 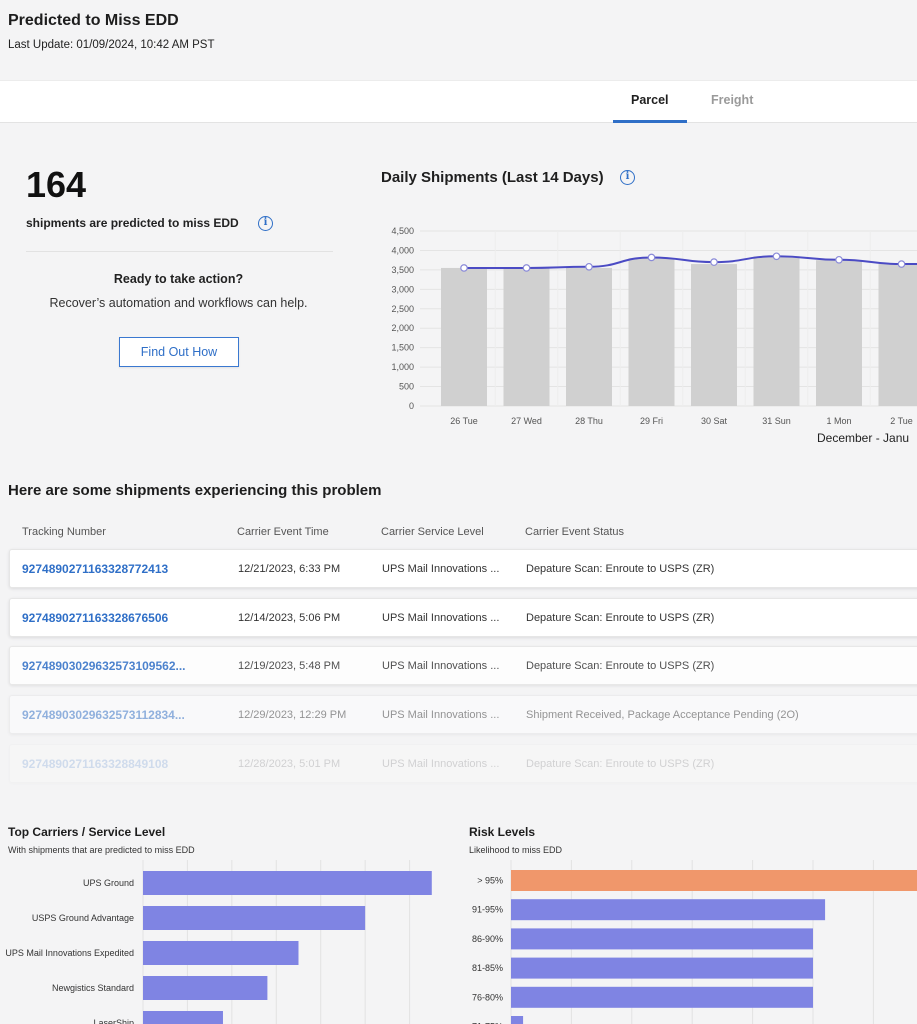 I want to click on risk-levels-chart: > 95% 91-95% 86-90% 81-85% 76-80% 71-75%, so click(x=694, y=942).